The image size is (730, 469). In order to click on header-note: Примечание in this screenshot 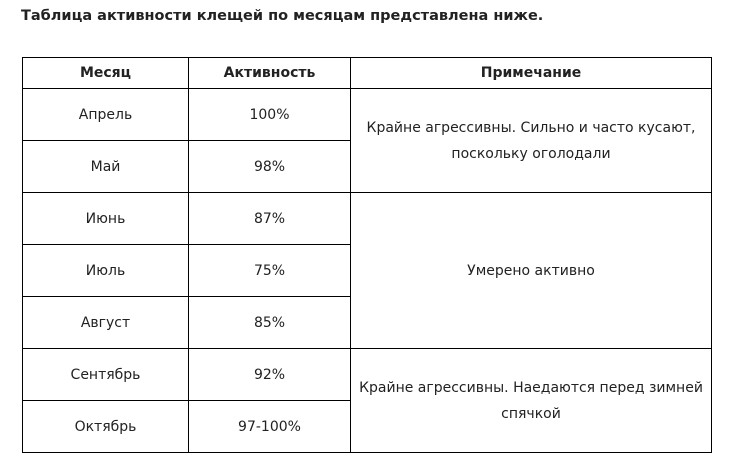, I will do `click(531, 73)`.